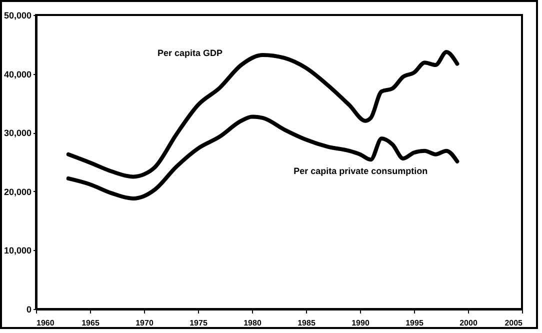 This screenshot has height=333, width=542. Describe the element at coordinates (18, 191) in the screenshot. I see `y-tick-label: 20,000` at that location.